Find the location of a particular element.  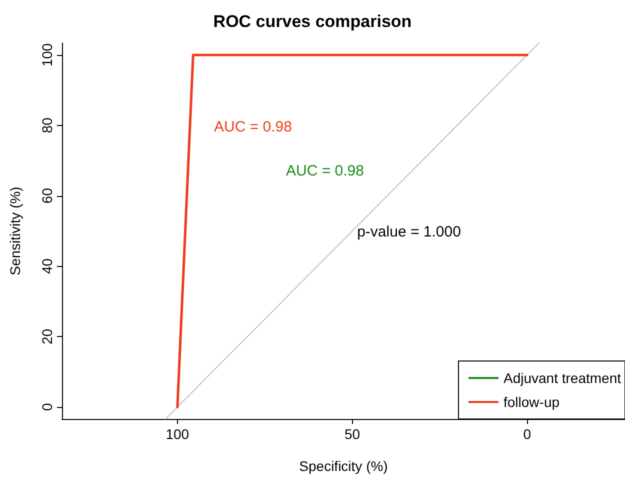

y-tick-label: 40 is located at coordinates (47, 266).